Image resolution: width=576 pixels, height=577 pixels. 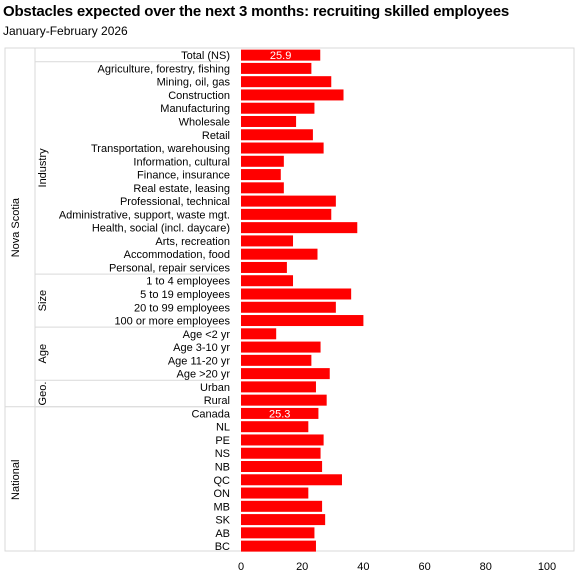 I want to click on bar-1-to-4-employees, so click(x=267, y=281).